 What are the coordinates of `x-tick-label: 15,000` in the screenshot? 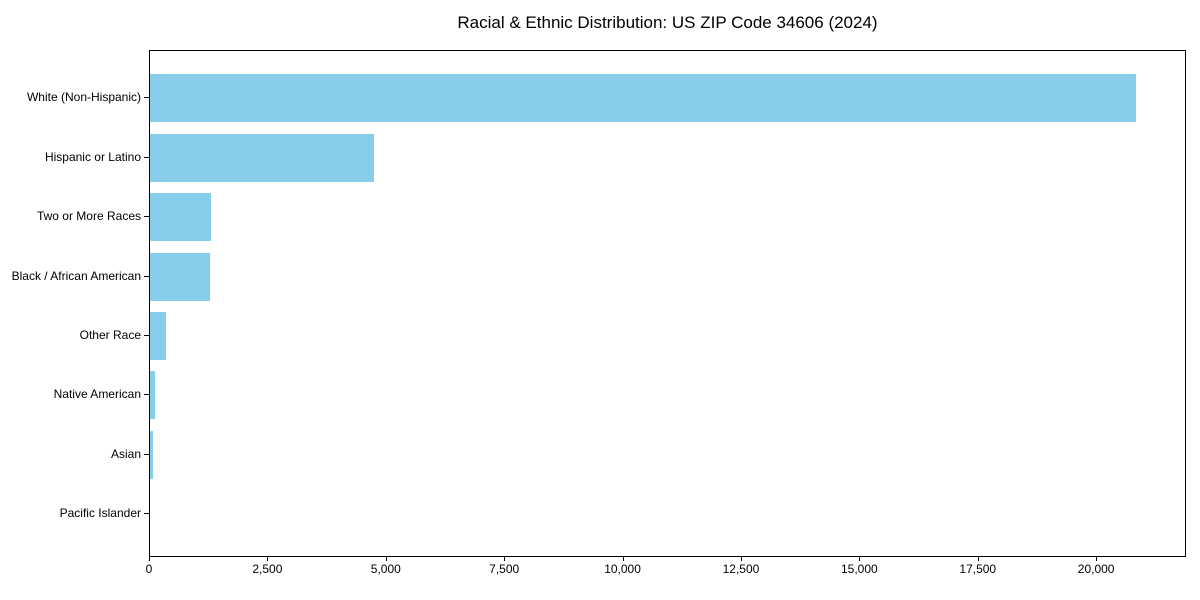 It's located at (859, 569).